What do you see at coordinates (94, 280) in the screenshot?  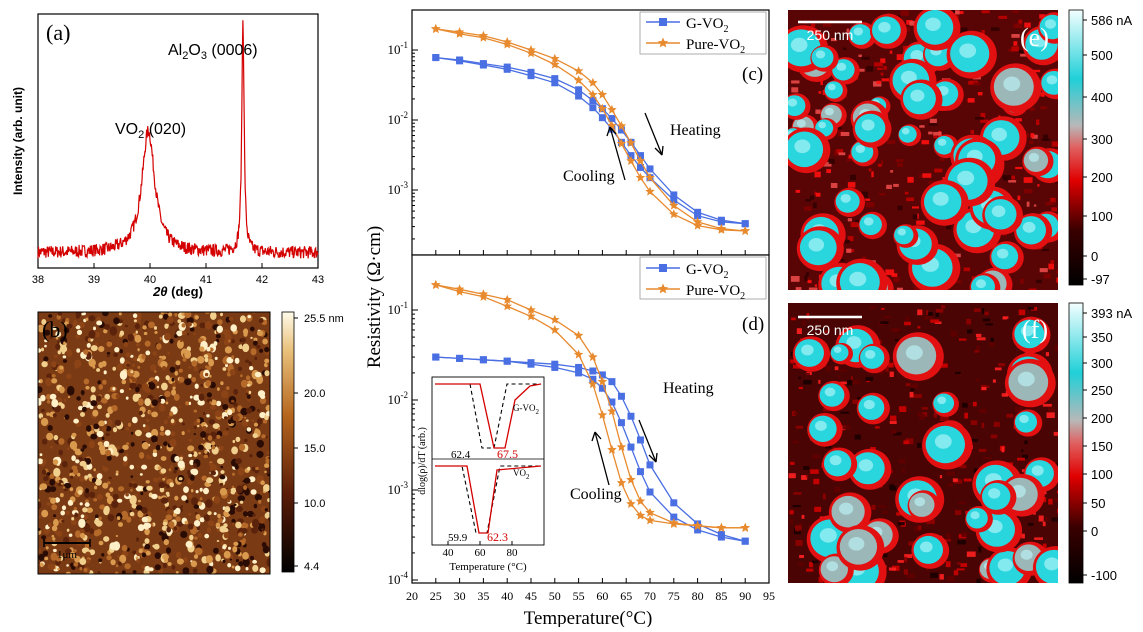 I see `xrd-tick-label: 39` at bounding box center [94, 280].